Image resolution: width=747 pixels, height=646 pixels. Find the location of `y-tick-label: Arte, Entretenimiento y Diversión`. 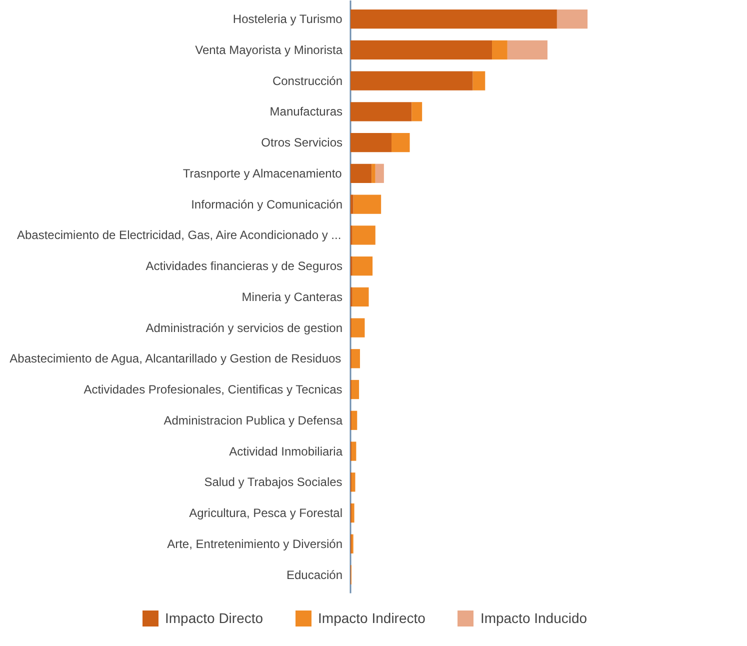

y-tick-label: Arte, Entretenimiento y Diversión is located at coordinates (254, 543).